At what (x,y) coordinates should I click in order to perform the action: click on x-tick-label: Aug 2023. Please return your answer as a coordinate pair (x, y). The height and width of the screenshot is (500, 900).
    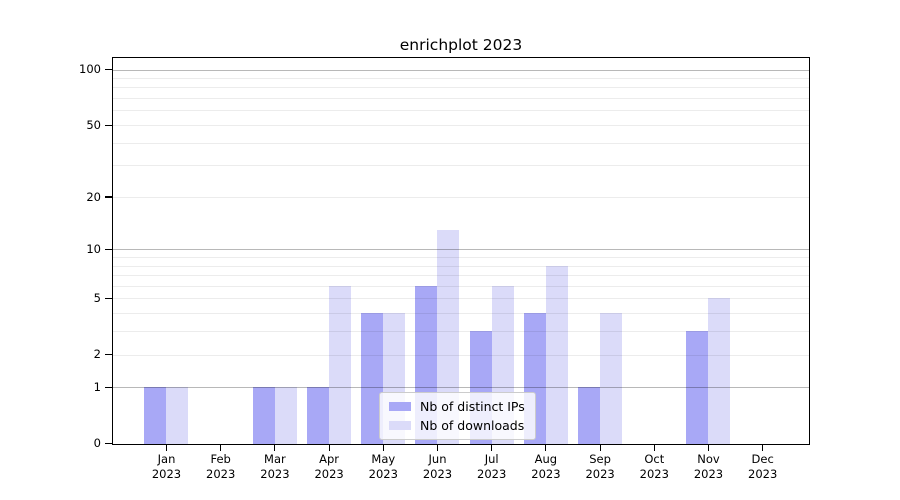
    Looking at the image, I should click on (546, 466).